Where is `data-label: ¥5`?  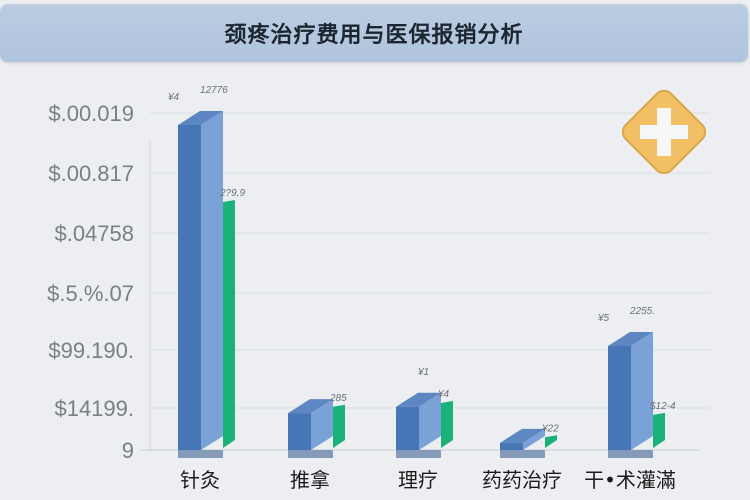 data-label: ¥5 is located at coordinates (604, 318).